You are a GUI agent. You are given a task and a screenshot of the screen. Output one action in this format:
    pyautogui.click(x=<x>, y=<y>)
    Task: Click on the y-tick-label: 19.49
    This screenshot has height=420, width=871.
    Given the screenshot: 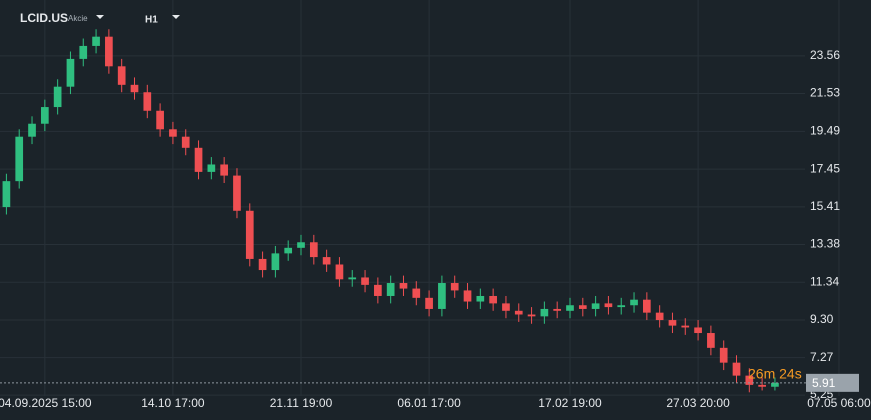 What is the action you would take?
    pyautogui.click(x=825, y=130)
    